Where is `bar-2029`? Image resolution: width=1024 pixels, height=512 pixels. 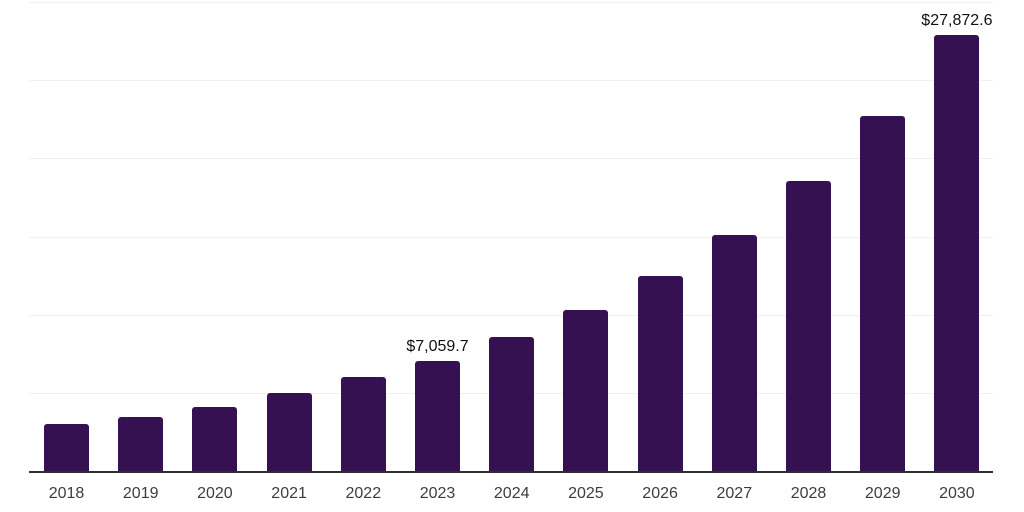
bar-2029 is located at coordinates (883, 293).